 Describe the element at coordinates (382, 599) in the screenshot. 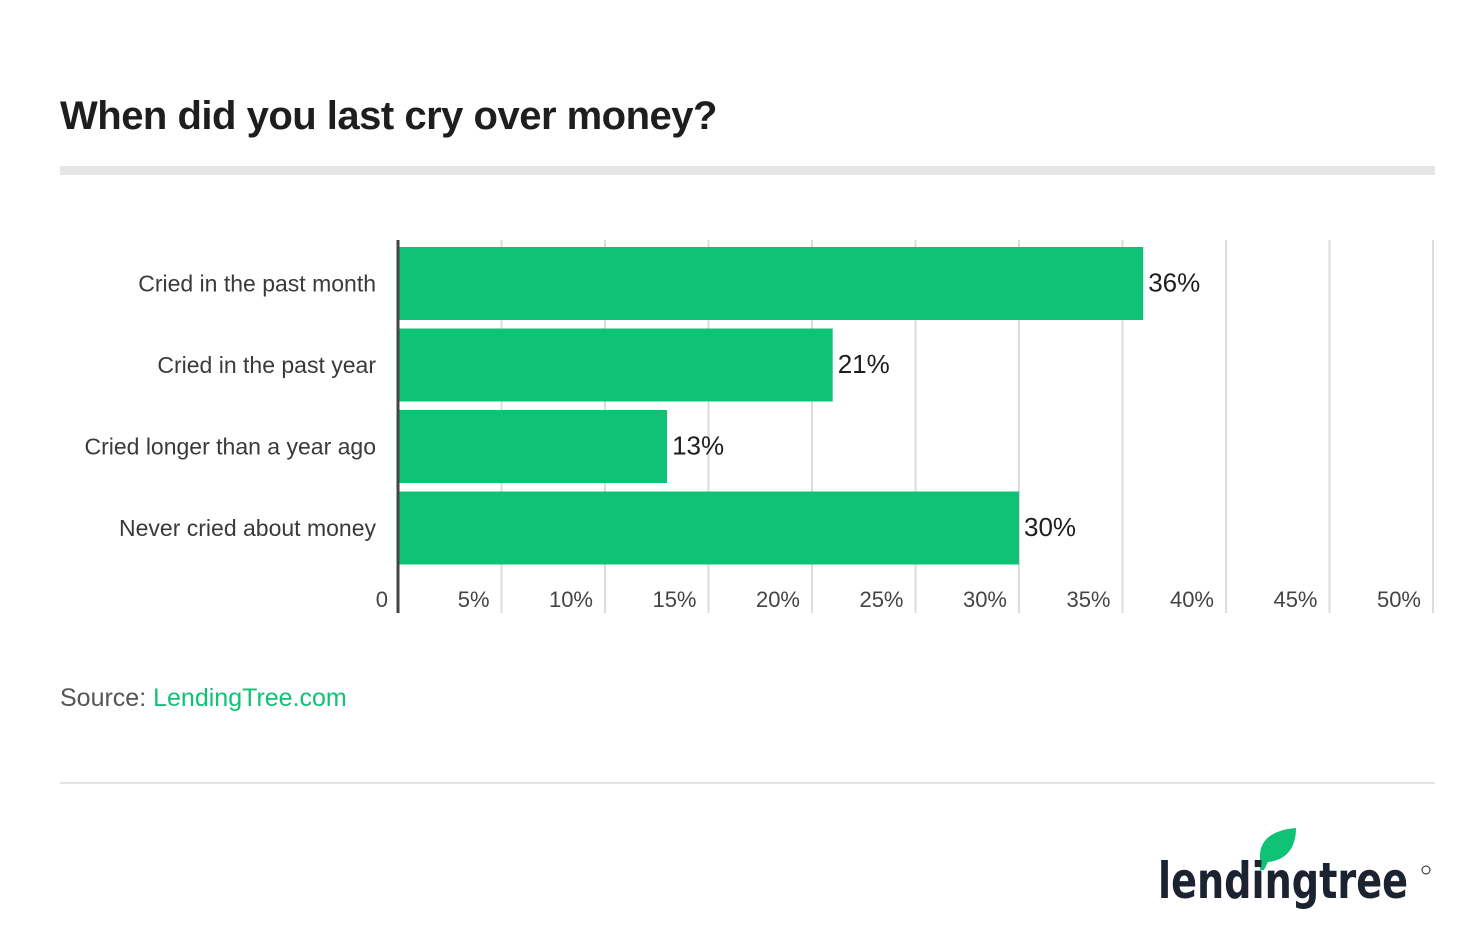

I see `x-tick-label: 0` at that location.